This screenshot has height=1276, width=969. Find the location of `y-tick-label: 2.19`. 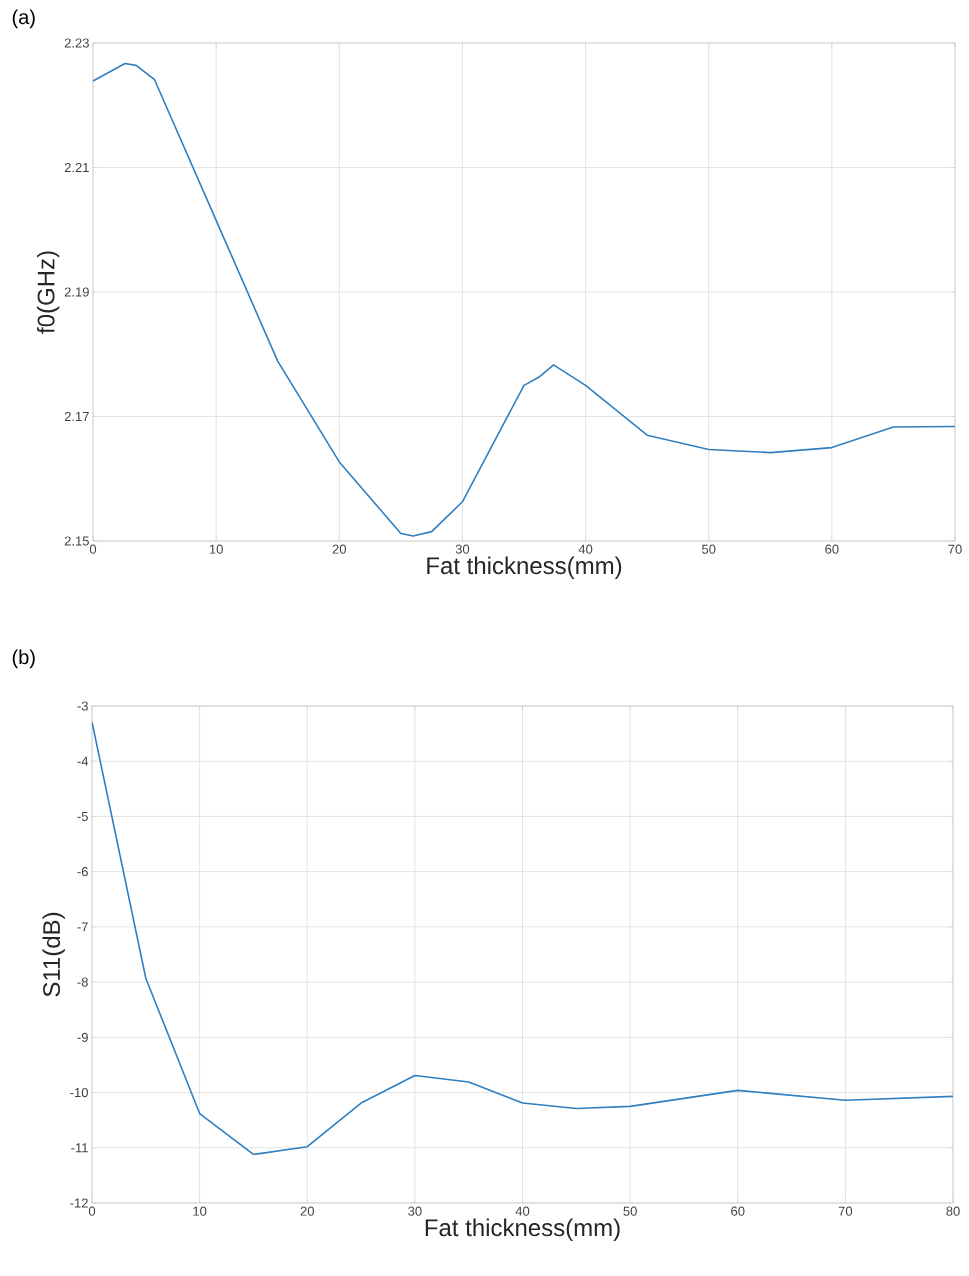

y-tick-label: 2.19 is located at coordinates (76, 292).